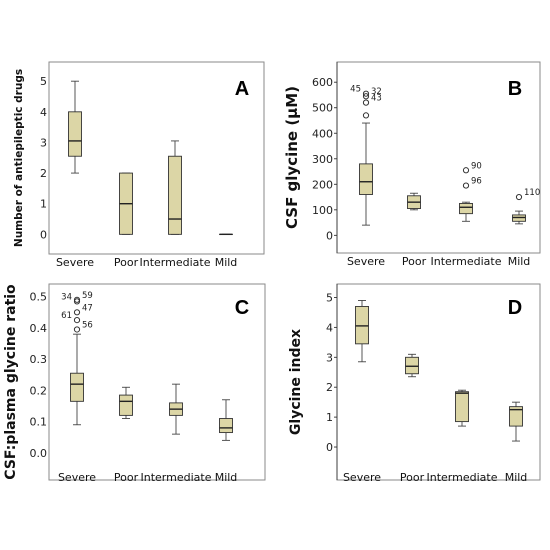 The width and height of the screenshot is (550, 550). What do you see at coordinates (355, 90) in the screenshot?
I see `outlier-label: 45` at bounding box center [355, 90].